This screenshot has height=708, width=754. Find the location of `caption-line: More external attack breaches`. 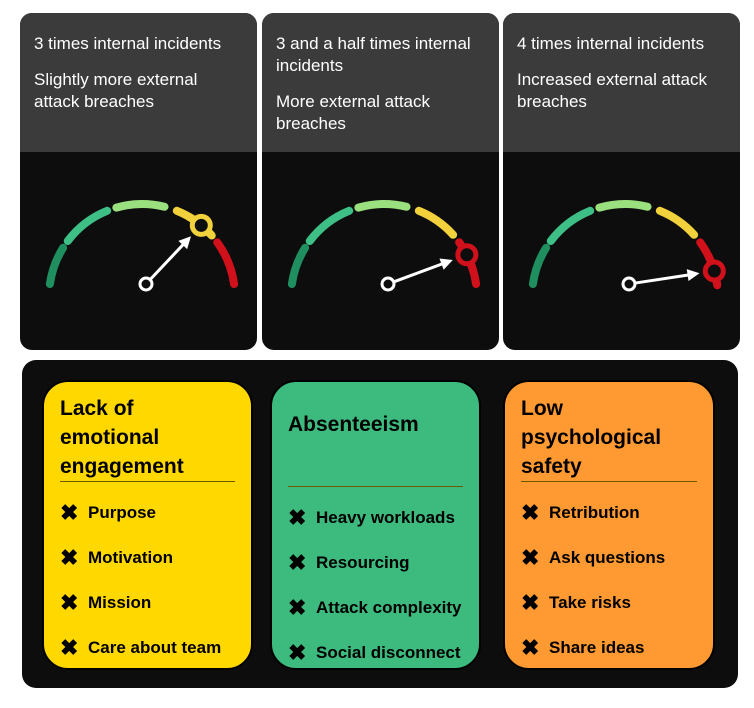

caption-line: More external attack breaches is located at coordinates (353, 112).